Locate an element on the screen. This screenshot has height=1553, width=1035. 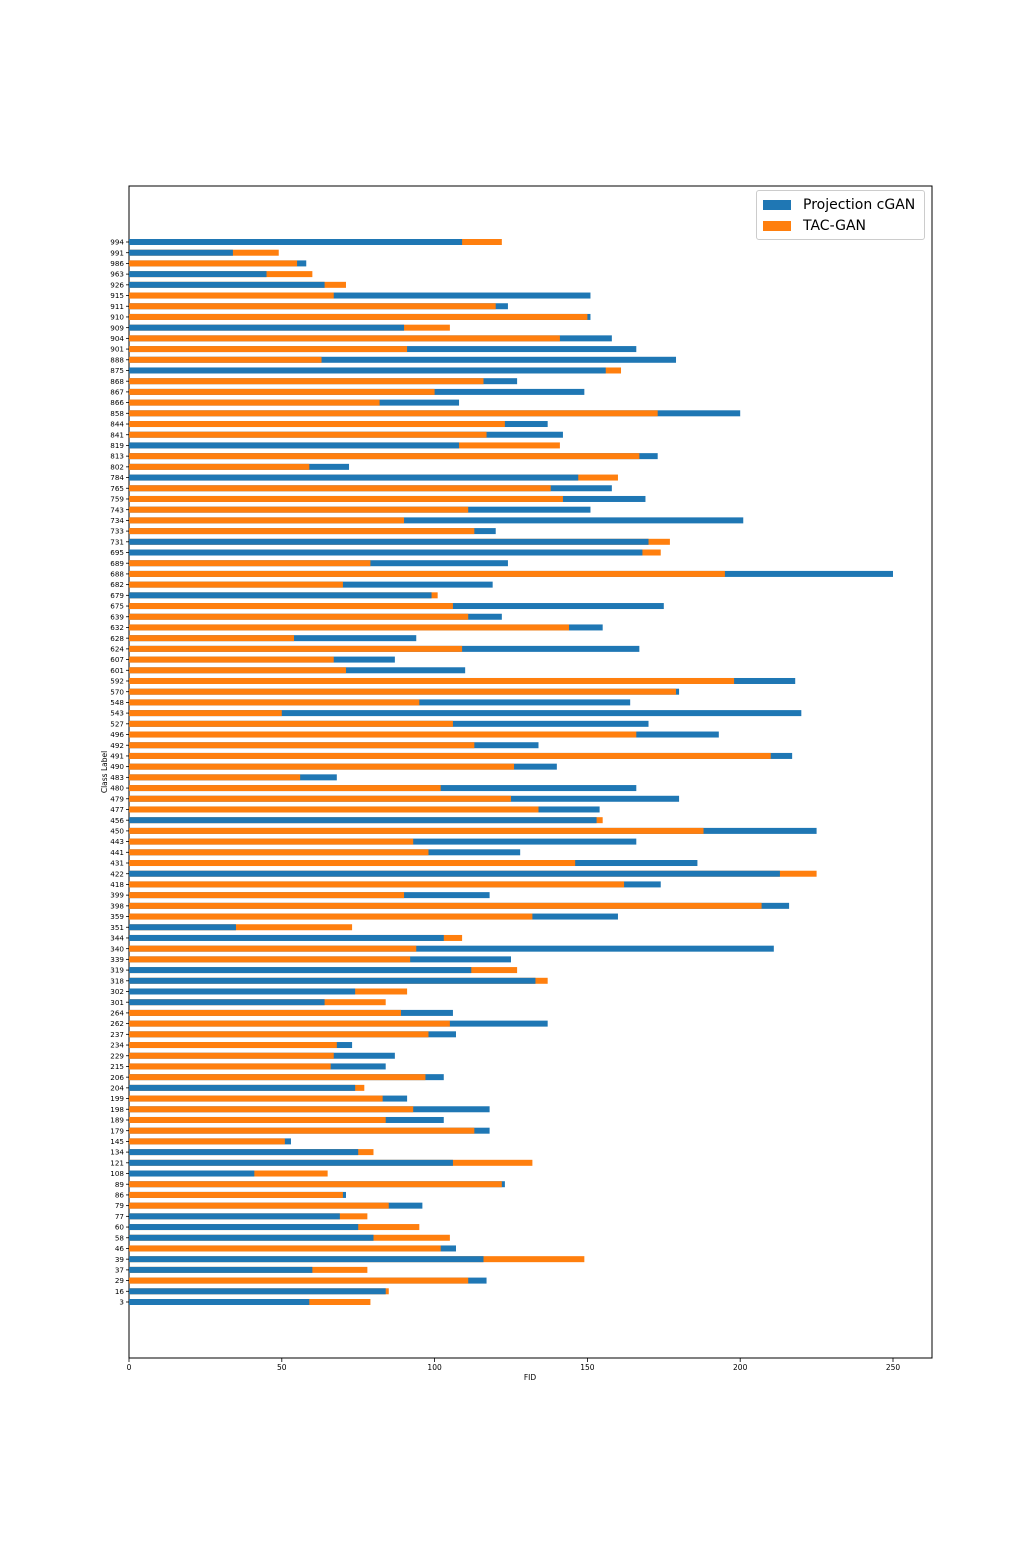
y-tick-label-819: 819 is located at coordinates (117, 445).